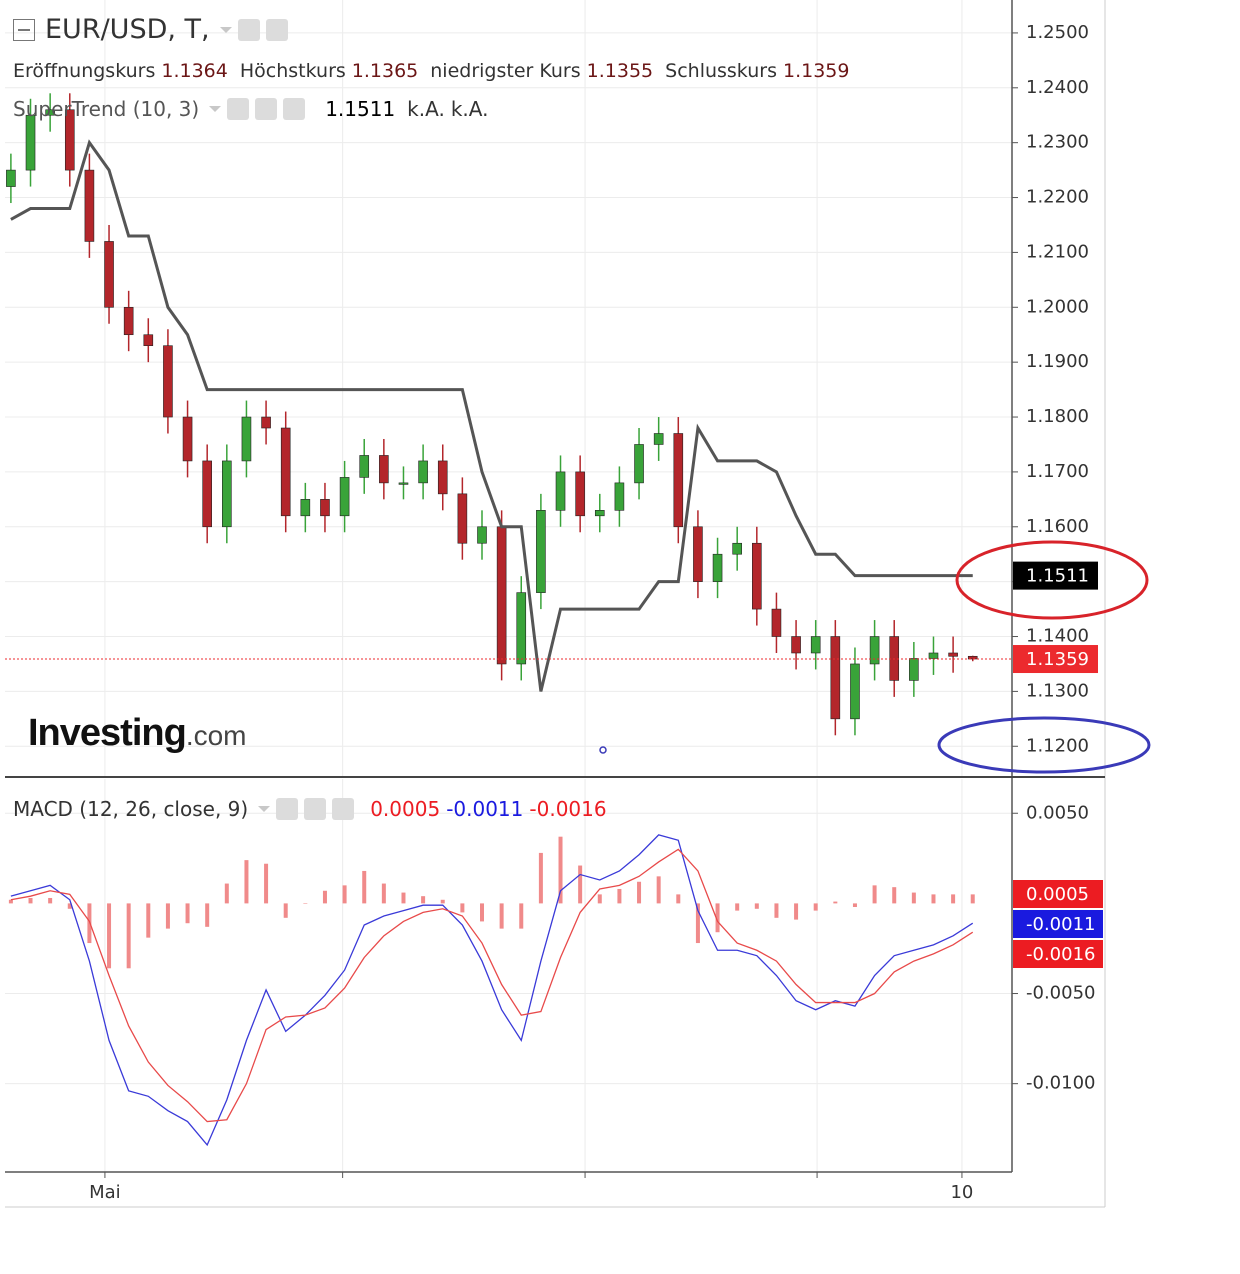 This screenshot has width=1240, height=1274. I want to click on price-tag-label: -0.0016, so click(1060, 954).